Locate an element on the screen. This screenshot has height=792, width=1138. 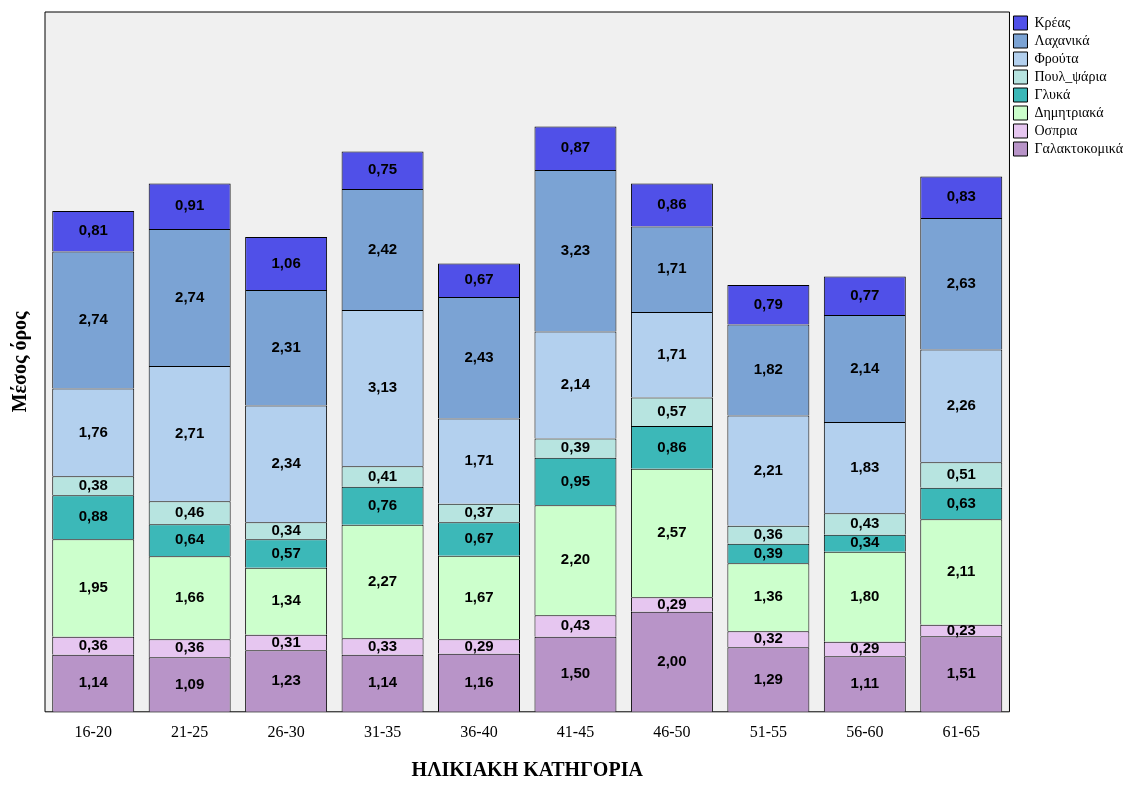
data-label: 2,34 is located at coordinates (286, 463).